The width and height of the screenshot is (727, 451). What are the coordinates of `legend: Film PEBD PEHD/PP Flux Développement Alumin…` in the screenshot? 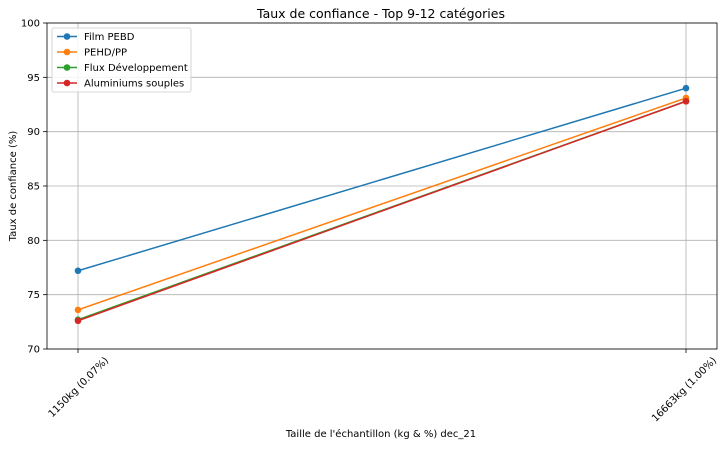 It's located at (121, 60).